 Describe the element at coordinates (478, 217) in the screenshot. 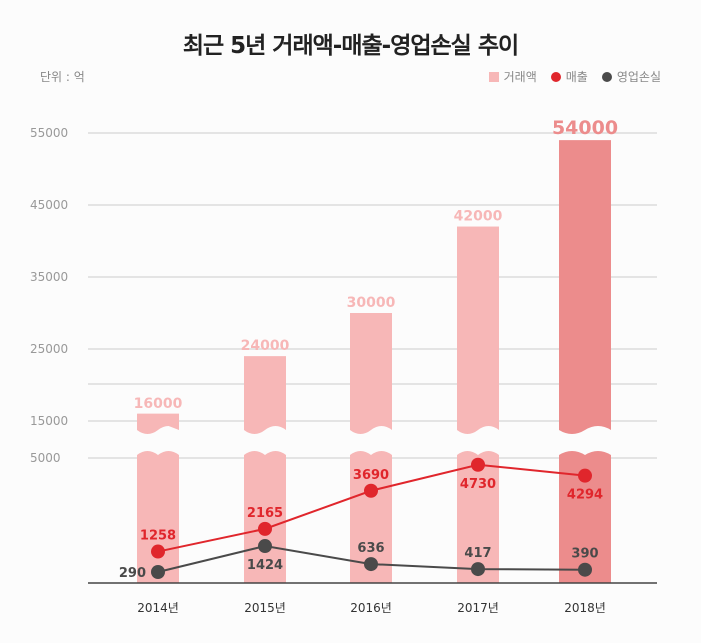

I see `bar-value-label: 42000` at that location.